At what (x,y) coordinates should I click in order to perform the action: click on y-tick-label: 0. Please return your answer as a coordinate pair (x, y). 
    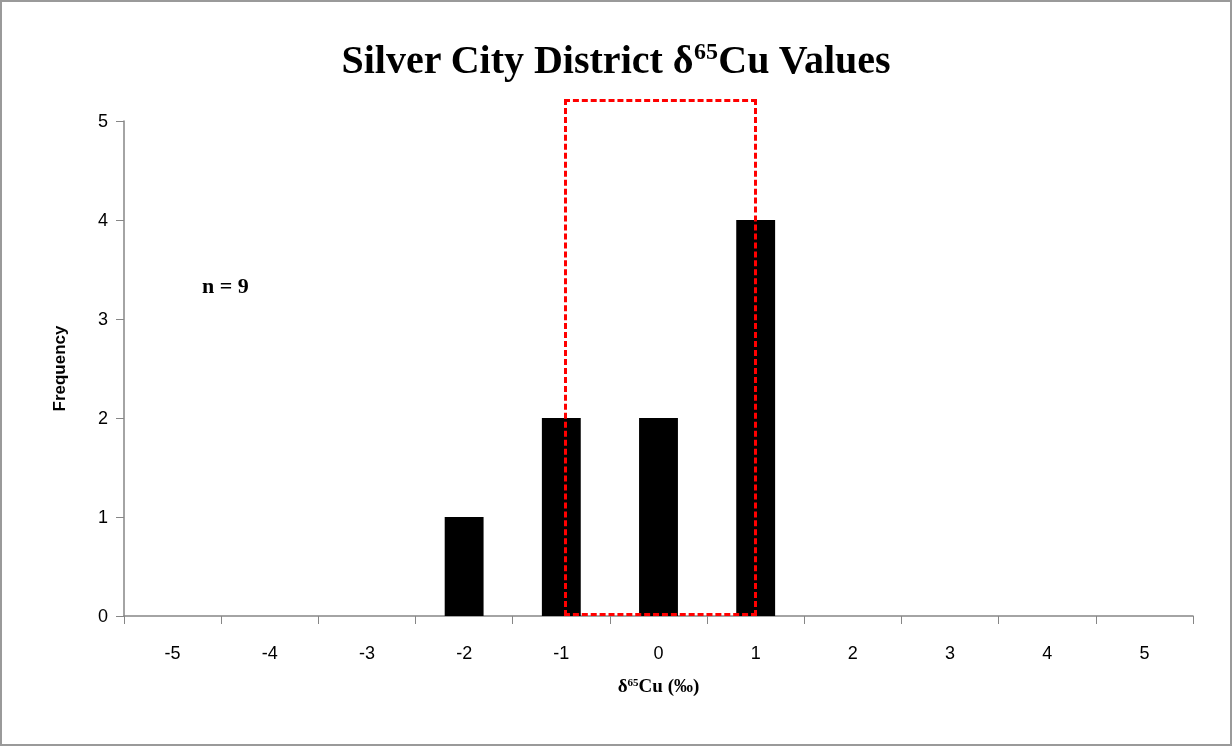
    Looking at the image, I should click on (102, 616).